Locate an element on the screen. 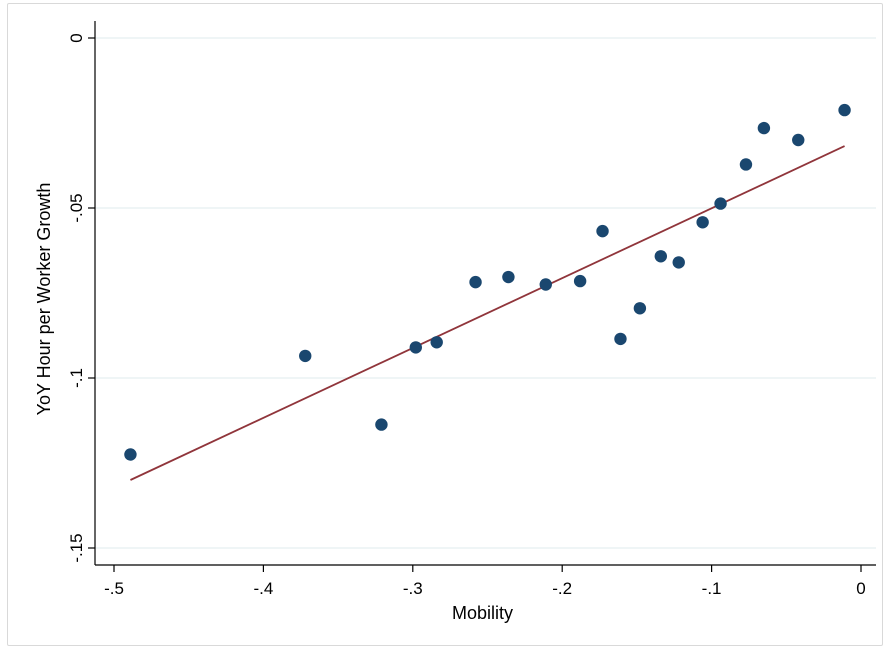 This screenshot has width=887, height=652. x-tick-label: -.5 is located at coordinates (114, 588).